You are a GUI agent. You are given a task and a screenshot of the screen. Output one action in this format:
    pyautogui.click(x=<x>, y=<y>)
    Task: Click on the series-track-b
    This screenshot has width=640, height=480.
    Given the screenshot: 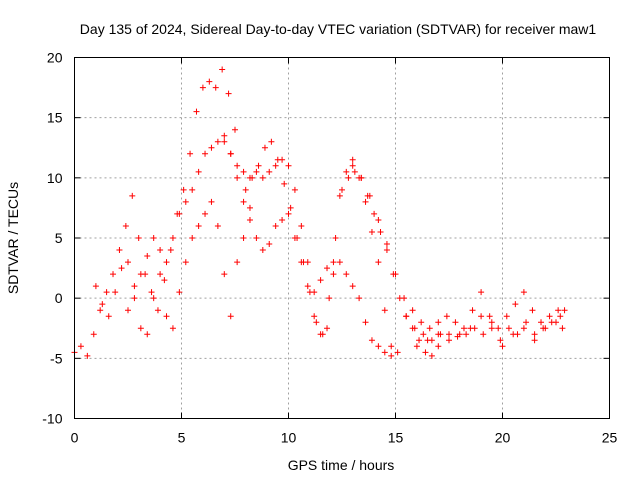 What is the action you would take?
    pyautogui.click(x=311, y=247)
    